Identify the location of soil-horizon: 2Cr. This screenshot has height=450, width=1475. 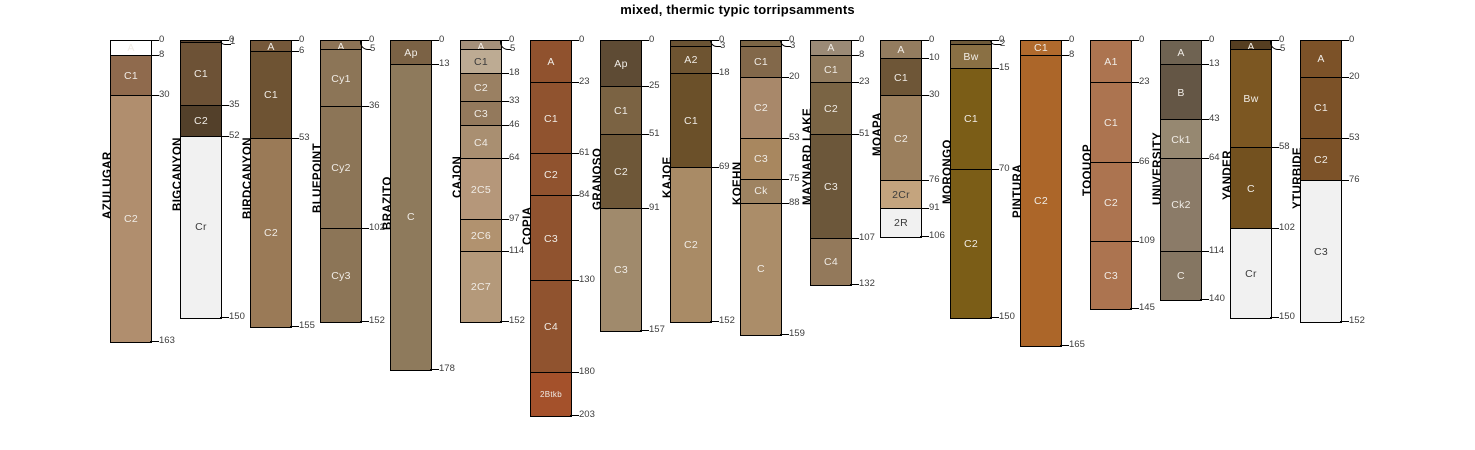
(901, 195).